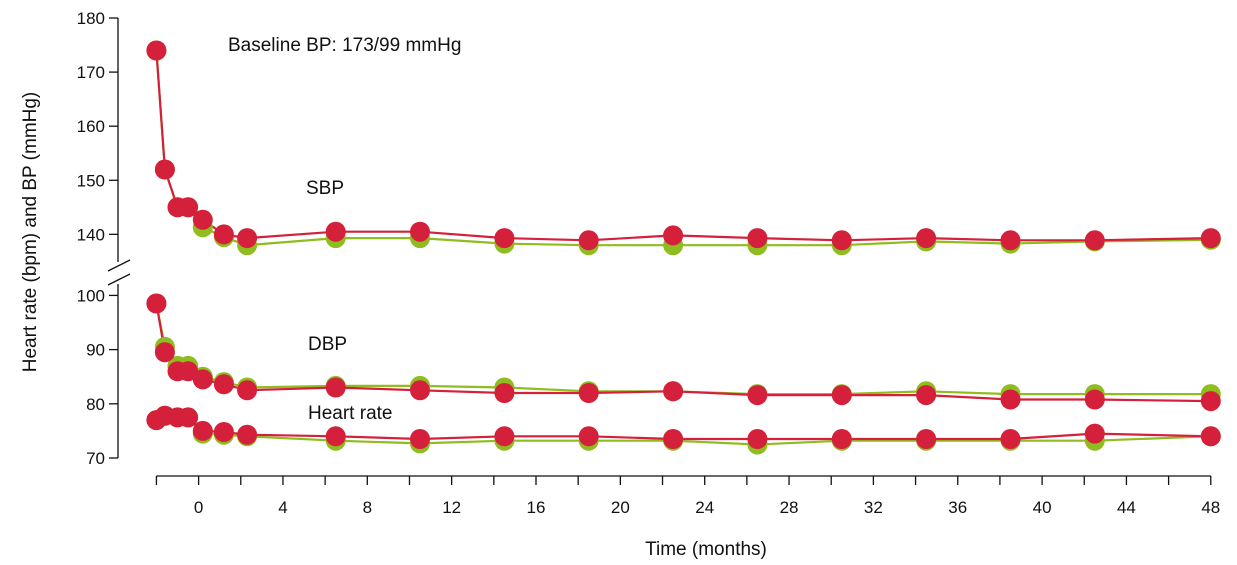  Describe the element at coordinates (1210, 507) in the screenshot. I see `x-tick-label: 48` at that location.